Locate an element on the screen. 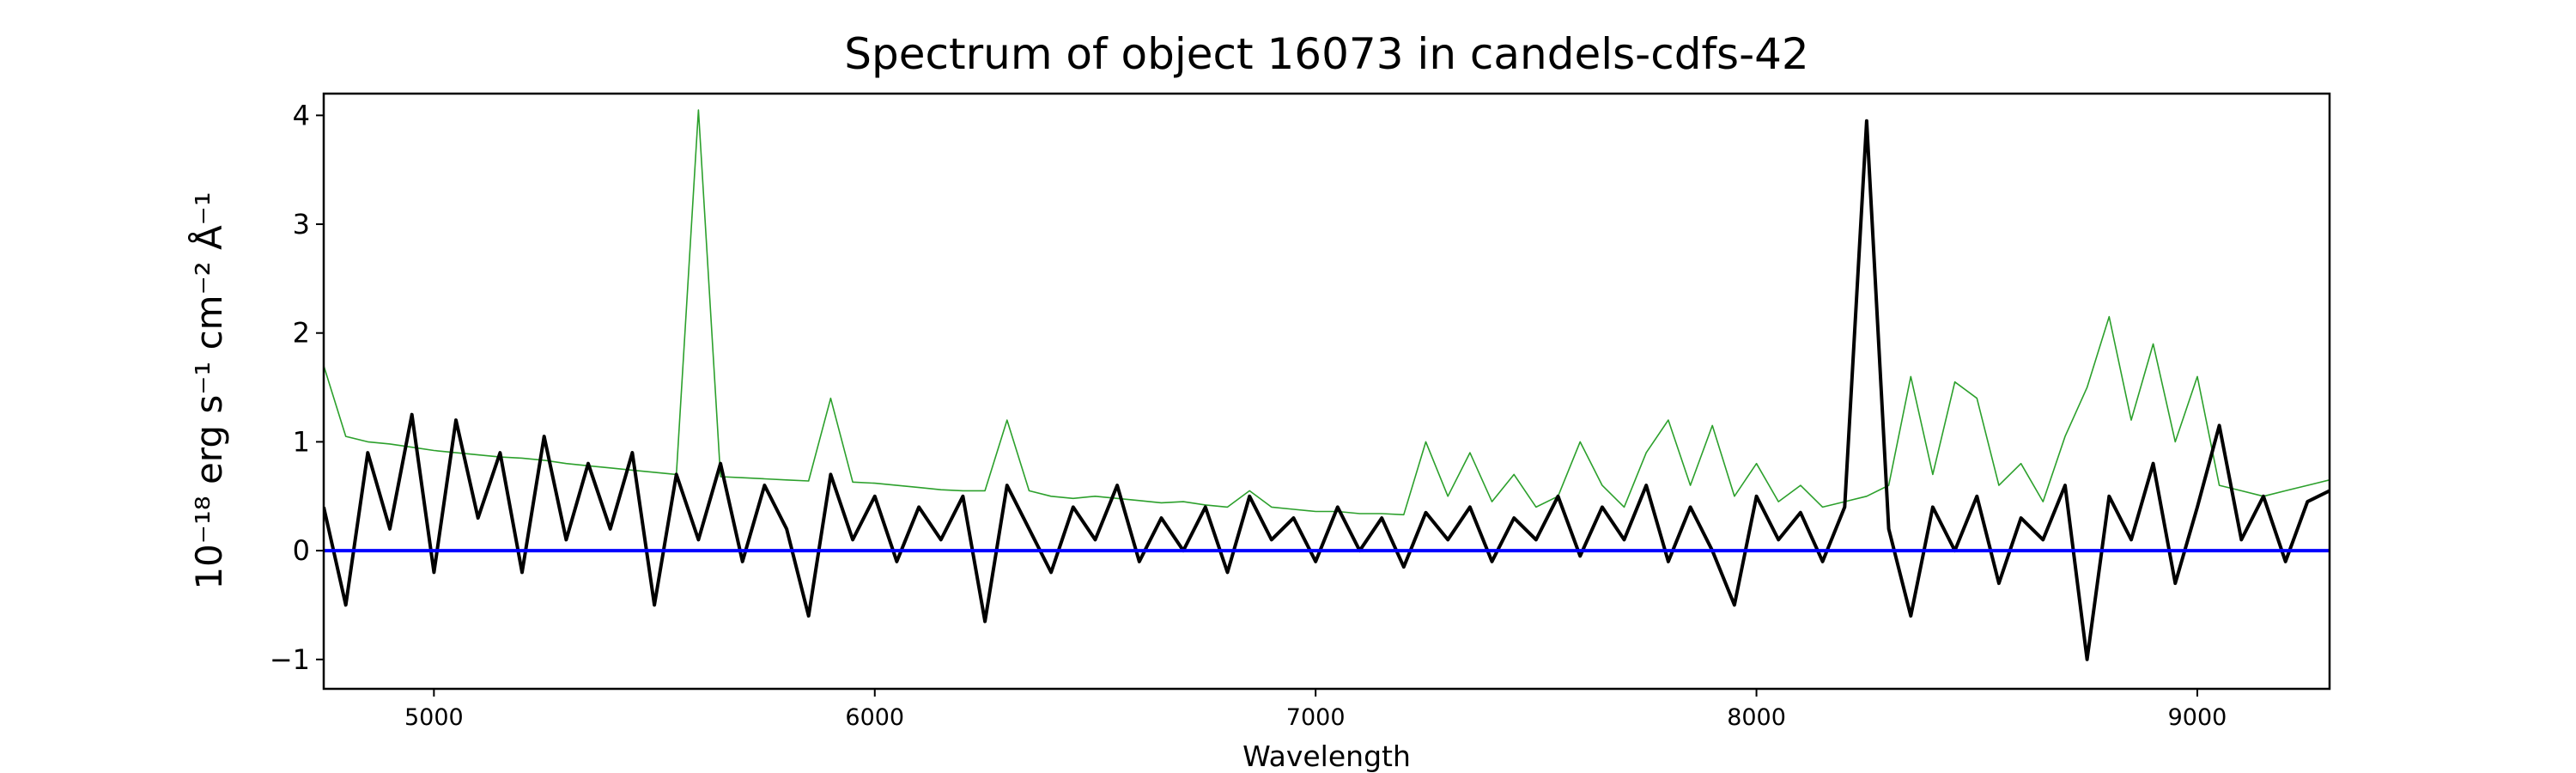 Image resolution: width=2576 pixels, height=773 pixels. y-tick-label: 1 is located at coordinates (301, 442).